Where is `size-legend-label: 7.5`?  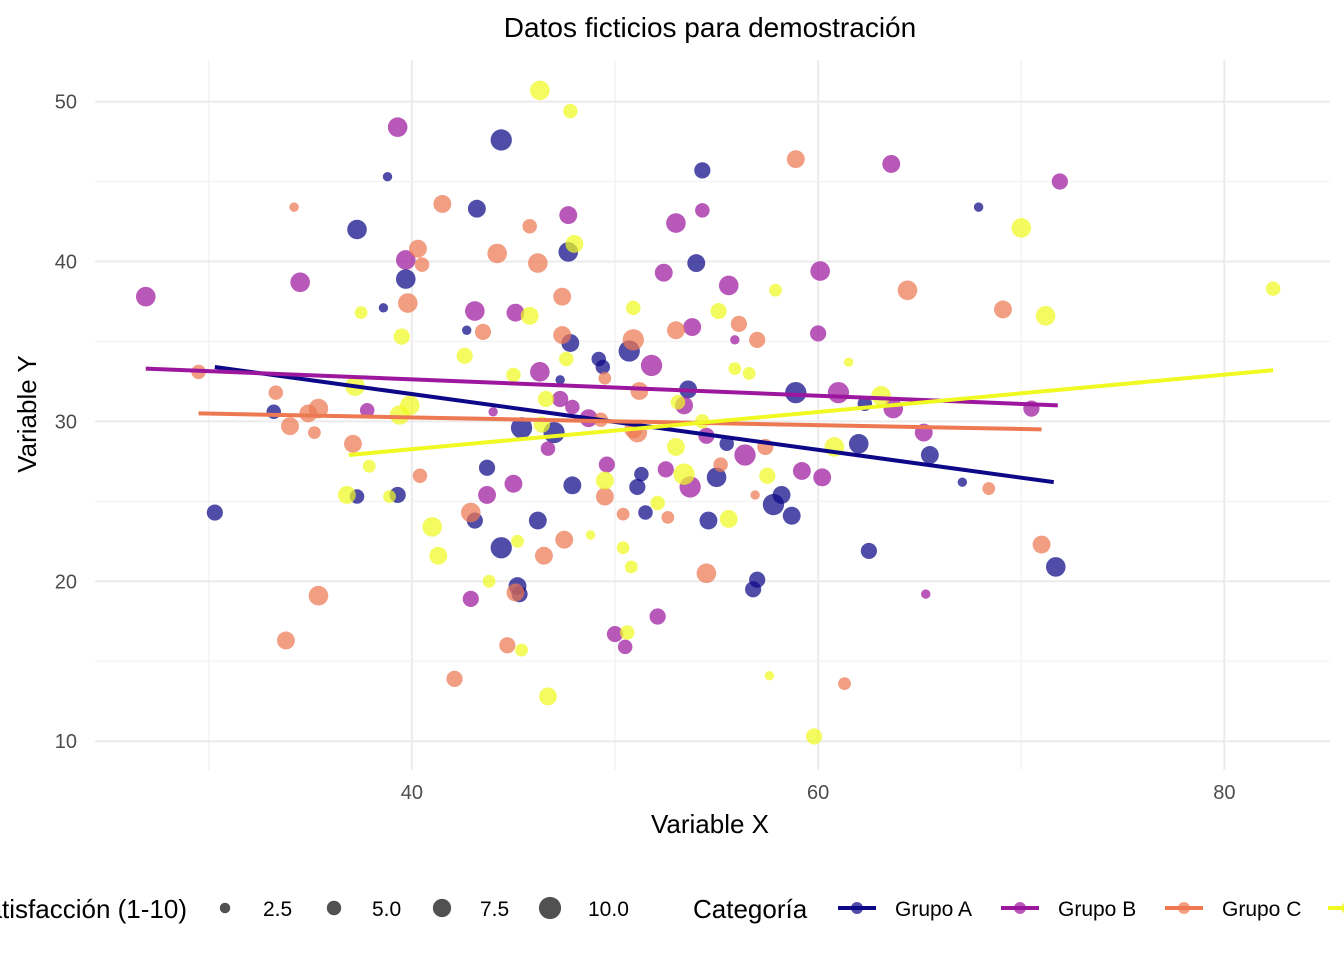
size-legend-label: 7.5 is located at coordinates (494, 909).